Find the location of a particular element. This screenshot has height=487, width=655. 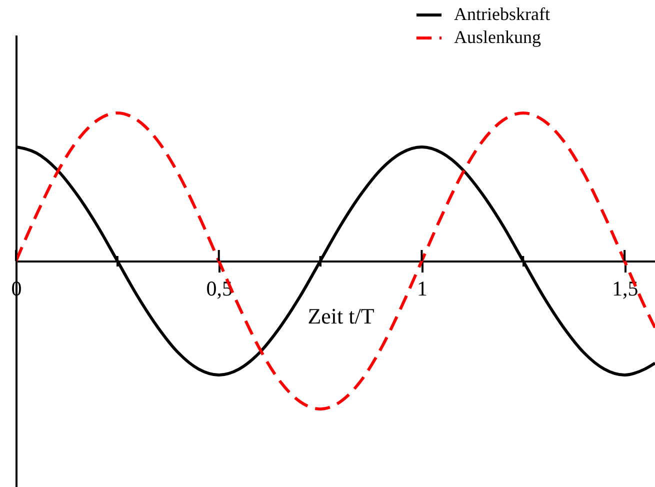

legend-label: Auslenkung is located at coordinates (497, 37).